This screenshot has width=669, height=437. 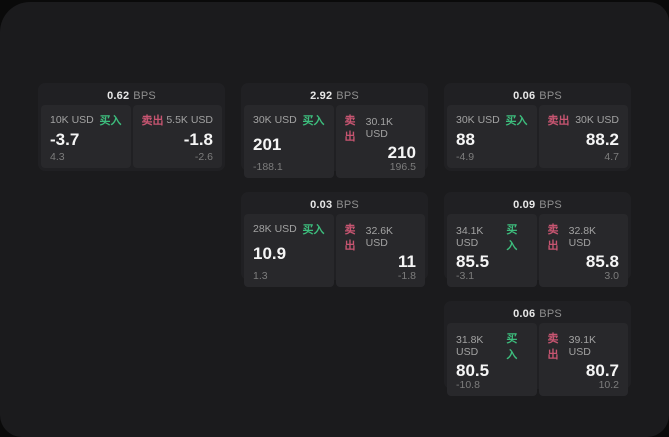 What do you see at coordinates (260, 276) in the screenshot?
I see `buy-delta: 1.3` at bounding box center [260, 276].